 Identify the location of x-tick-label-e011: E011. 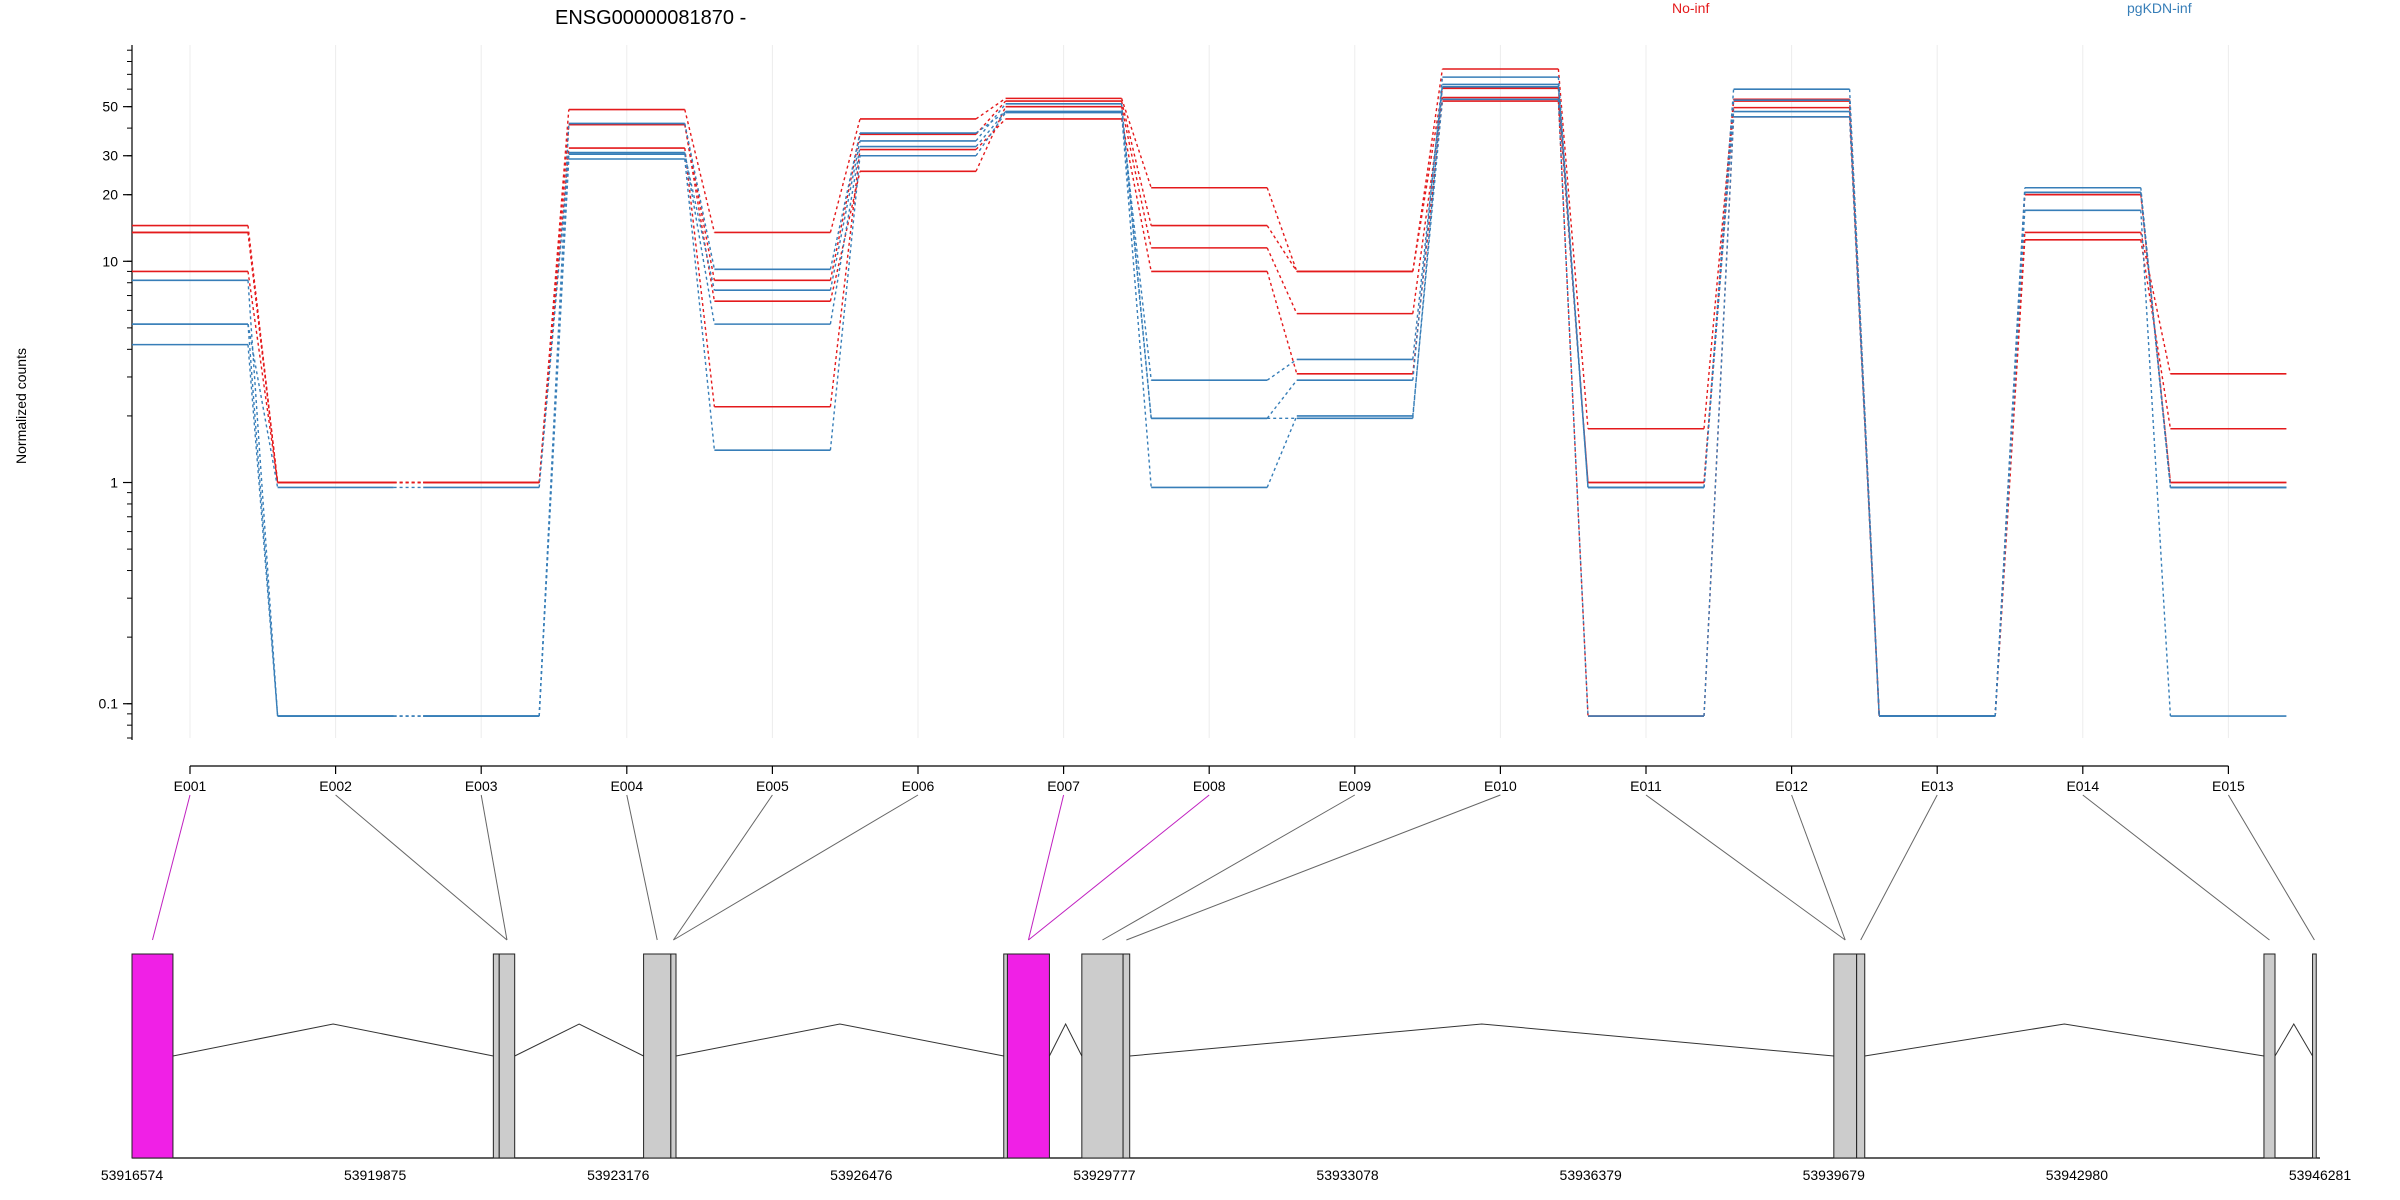
(1646, 786).